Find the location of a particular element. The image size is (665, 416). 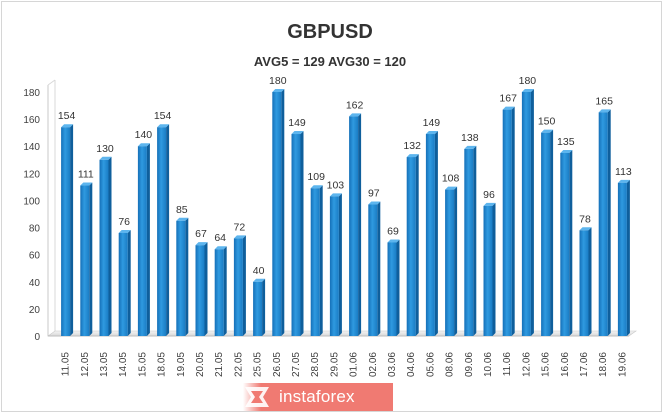

data-label: 140 is located at coordinates (144, 135).